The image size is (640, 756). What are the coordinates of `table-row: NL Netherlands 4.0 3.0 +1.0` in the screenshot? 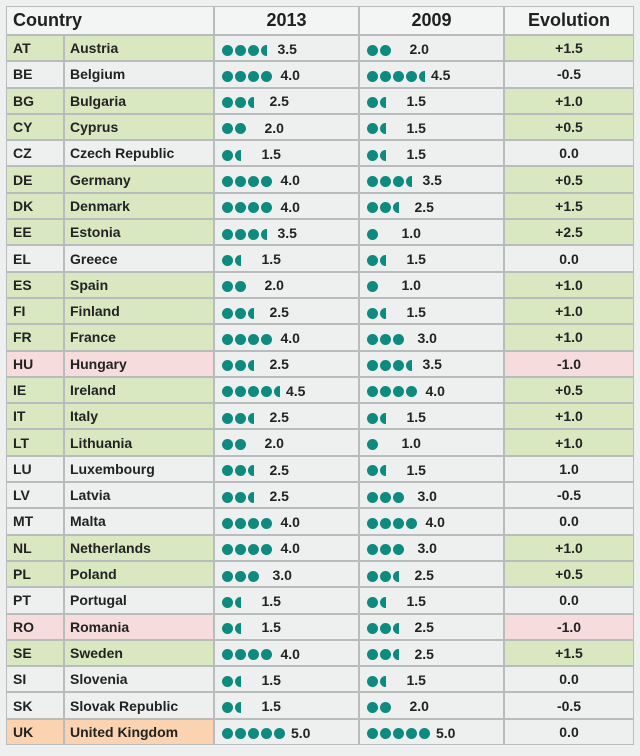 It's located at (320, 547).